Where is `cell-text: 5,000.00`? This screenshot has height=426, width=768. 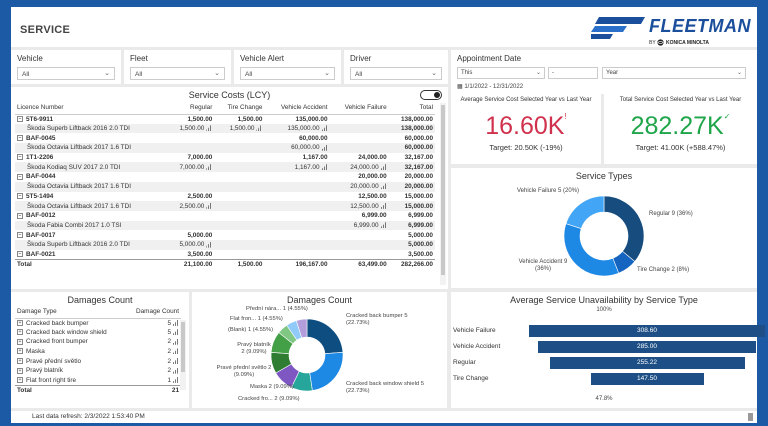 cell-text: 5,000.00 is located at coordinates (200, 235).